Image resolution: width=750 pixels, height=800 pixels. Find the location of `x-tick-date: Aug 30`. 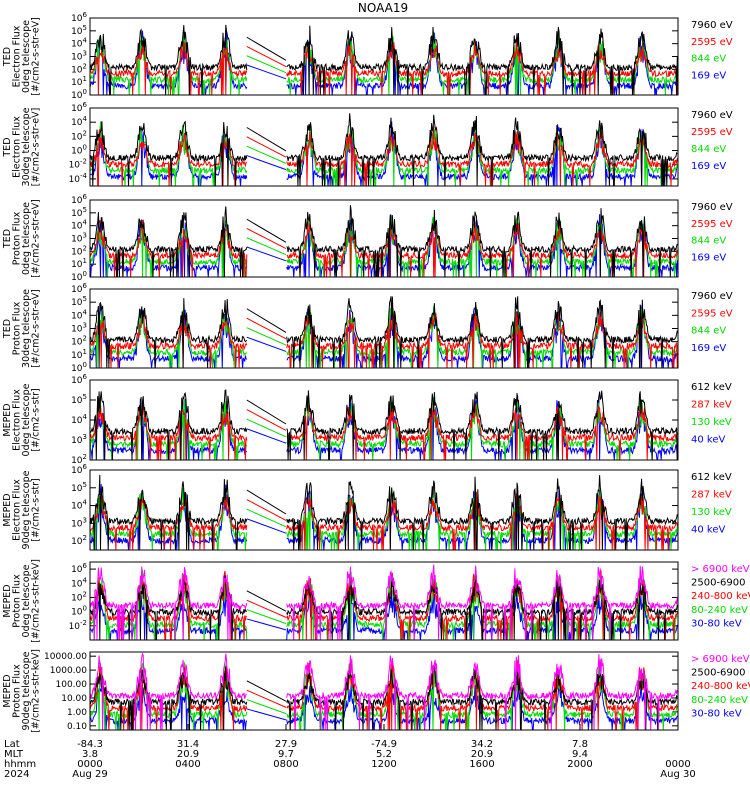

x-tick-date: Aug 30 is located at coordinates (677, 774).